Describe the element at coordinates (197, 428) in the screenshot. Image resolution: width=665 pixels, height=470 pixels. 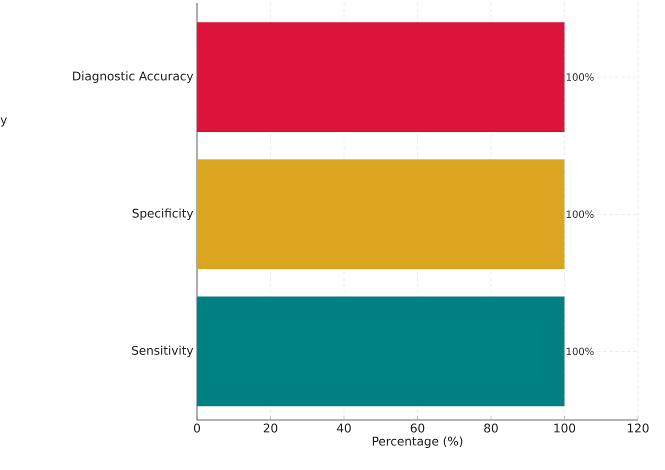
I see `x-tick-label: 0` at that location.